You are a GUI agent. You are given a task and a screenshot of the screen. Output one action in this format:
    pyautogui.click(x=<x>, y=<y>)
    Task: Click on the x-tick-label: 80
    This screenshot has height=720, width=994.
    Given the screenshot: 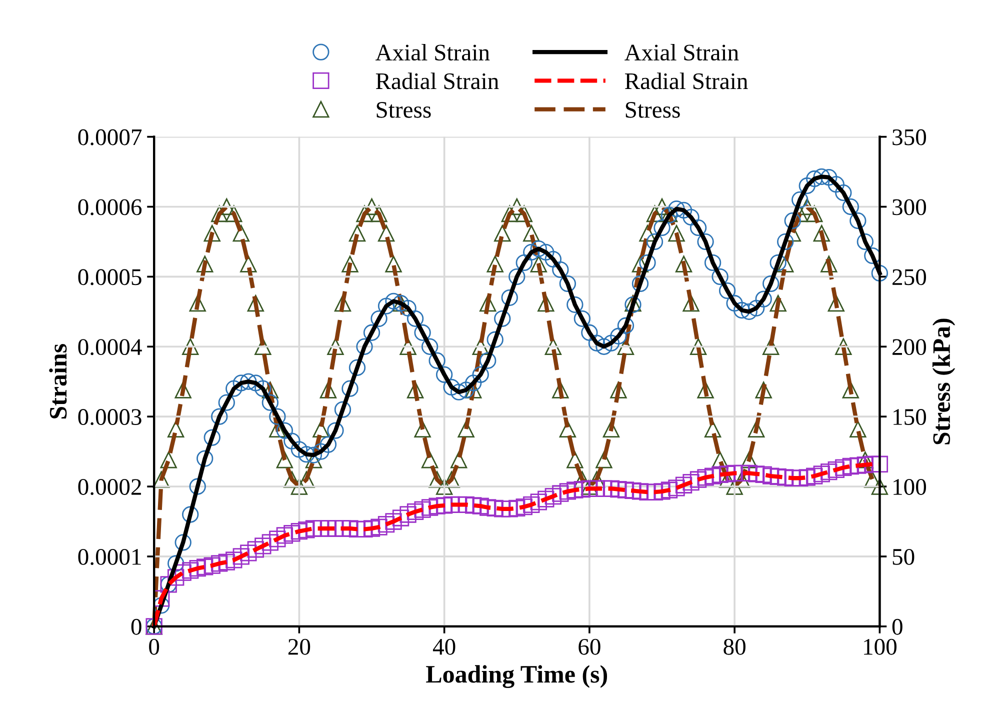 What is the action you would take?
    pyautogui.click(x=735, y=646)
    